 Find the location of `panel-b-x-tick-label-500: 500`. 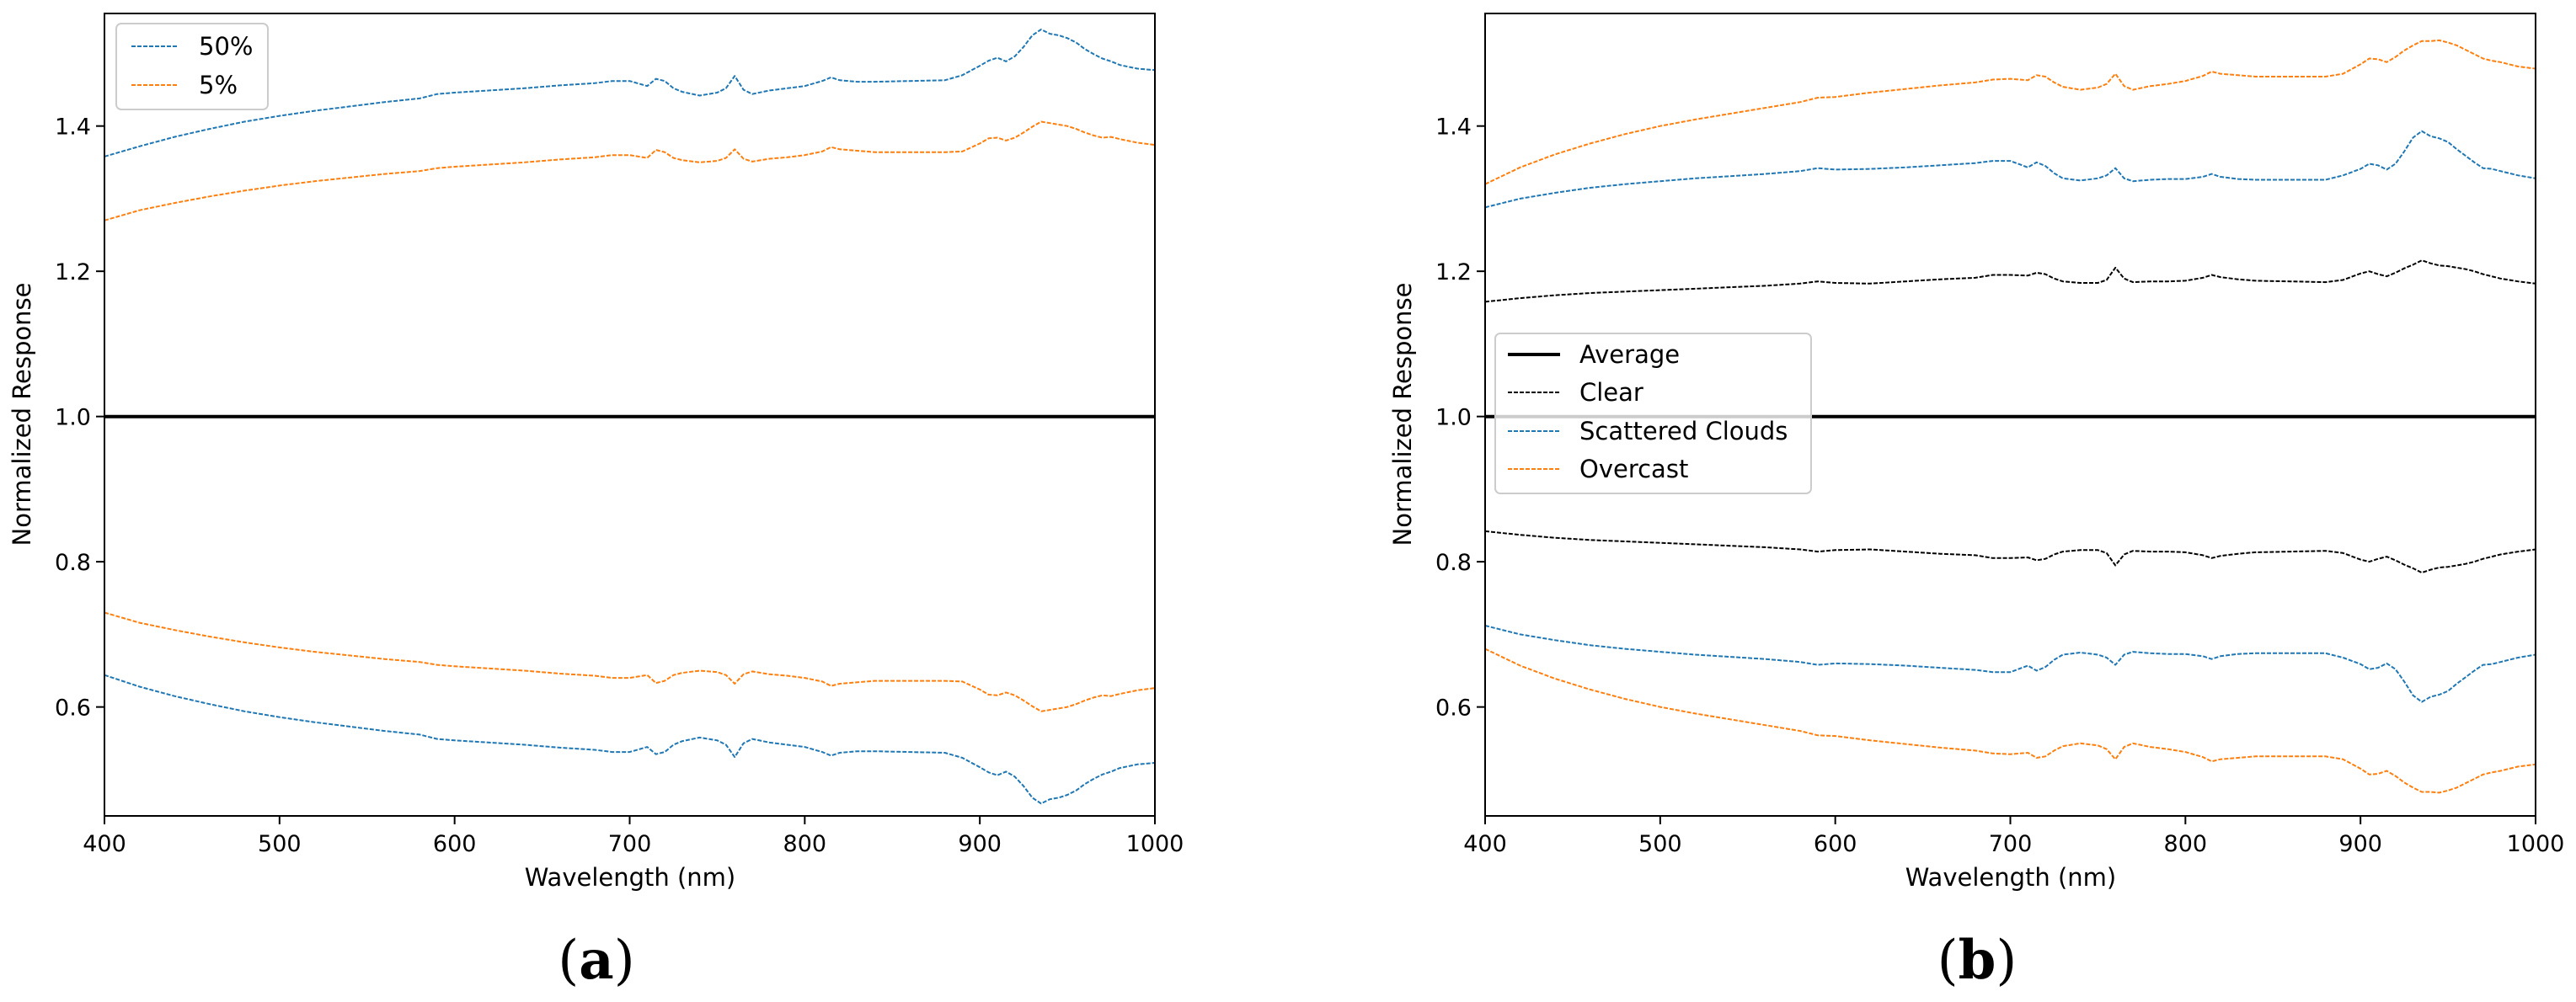

panel-b-x-tick-label-500: 500 is located at coordinates (1660, 844).